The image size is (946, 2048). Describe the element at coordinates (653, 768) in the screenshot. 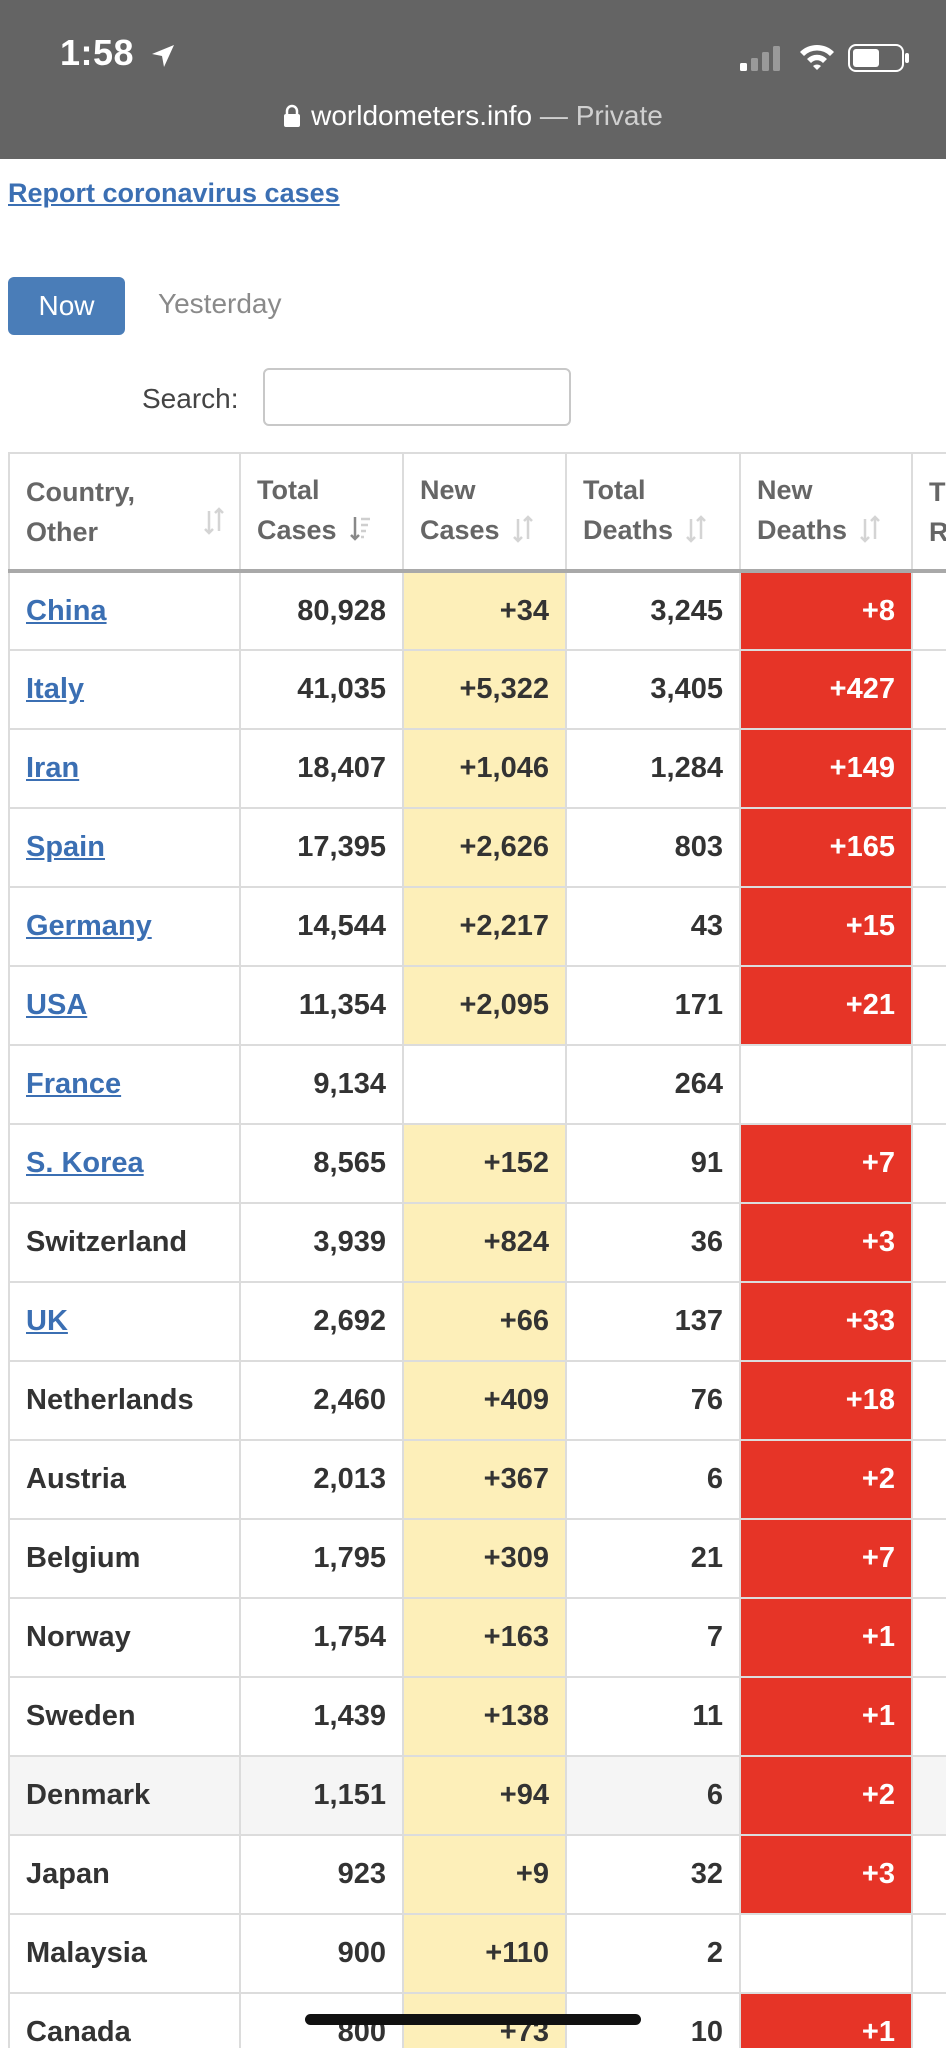

I see `total-deaths-cell: 1,284` at that location.